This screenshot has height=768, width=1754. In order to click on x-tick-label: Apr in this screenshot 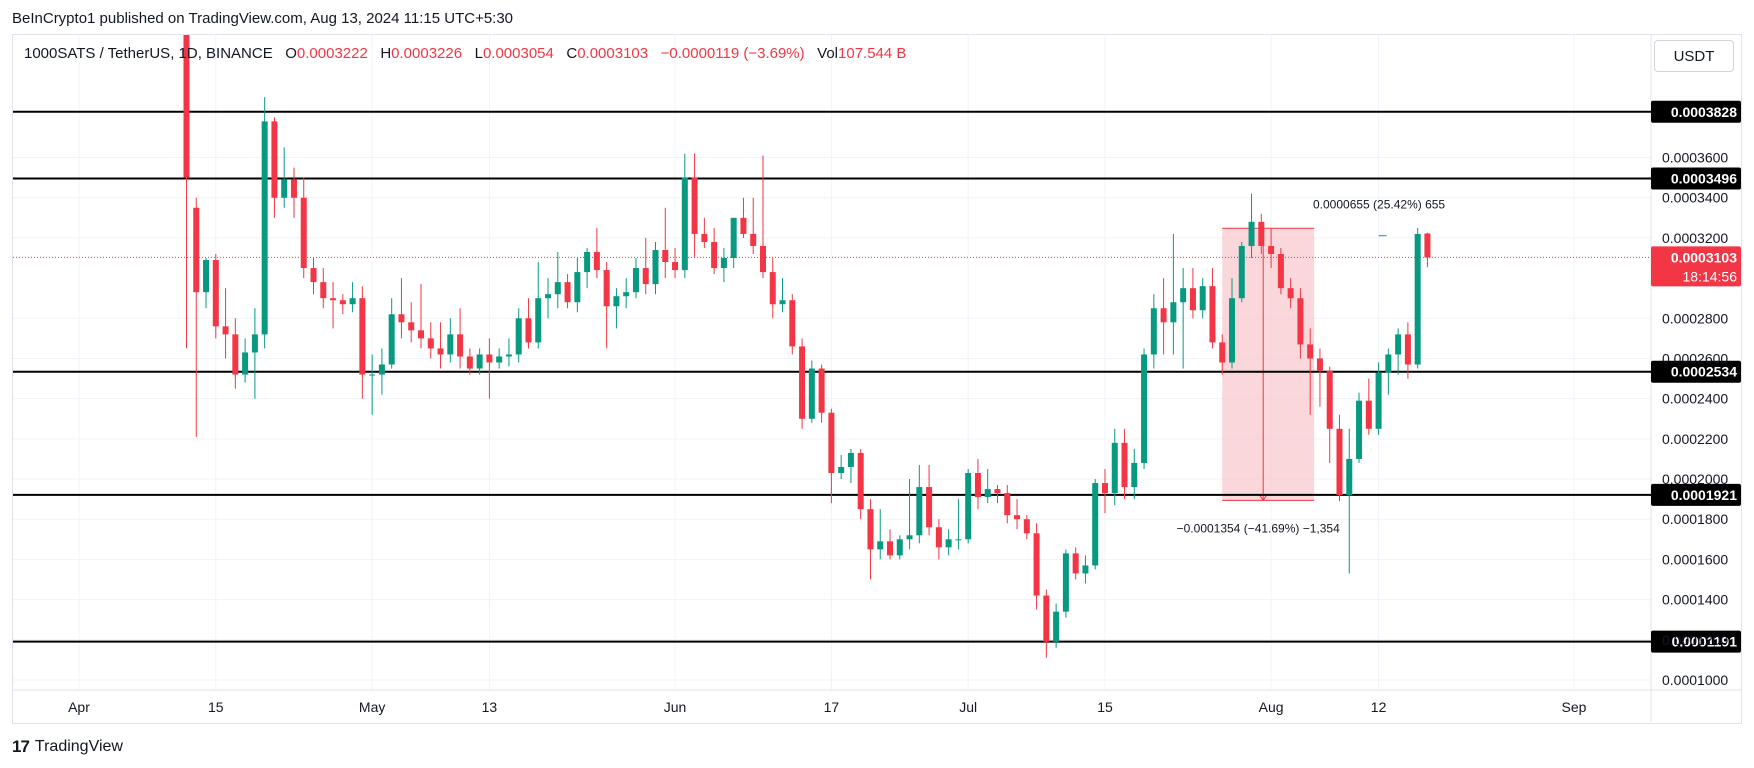, I will do `click(79, 707)`.